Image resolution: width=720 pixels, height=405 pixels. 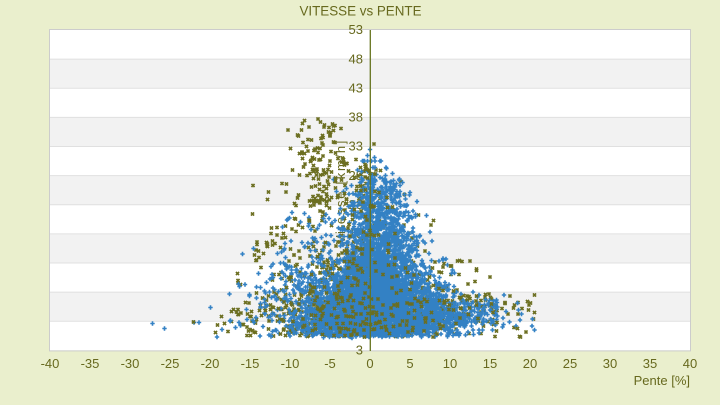 I want to click on svg-text: 30, so click(x=610, y=363).